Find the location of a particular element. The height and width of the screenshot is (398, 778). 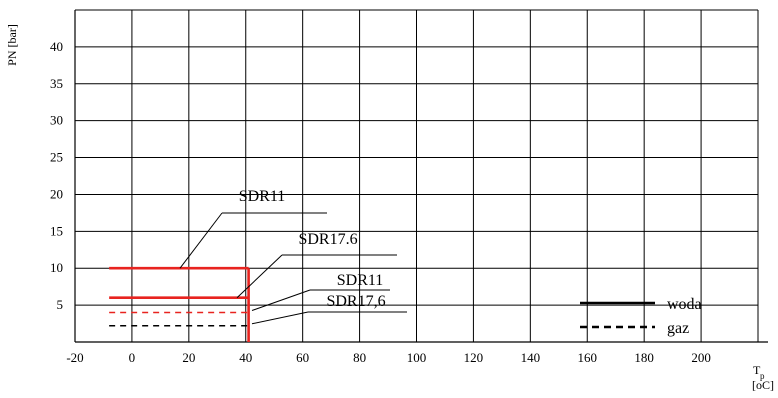

x-tick-label: -20 is located at coordinates (74, 357).